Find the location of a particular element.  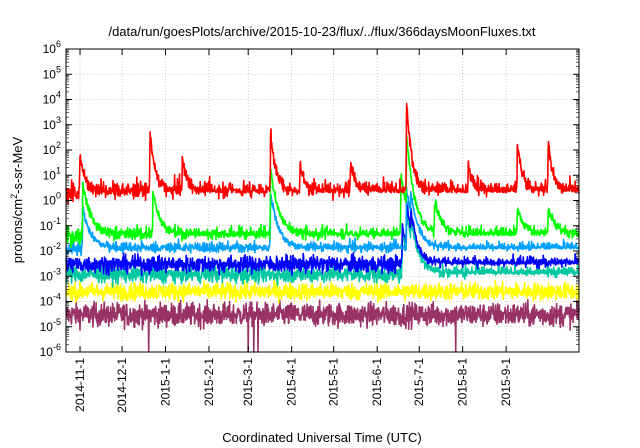

y-tick-label: 10¹ is located at coordinates (52, 173).